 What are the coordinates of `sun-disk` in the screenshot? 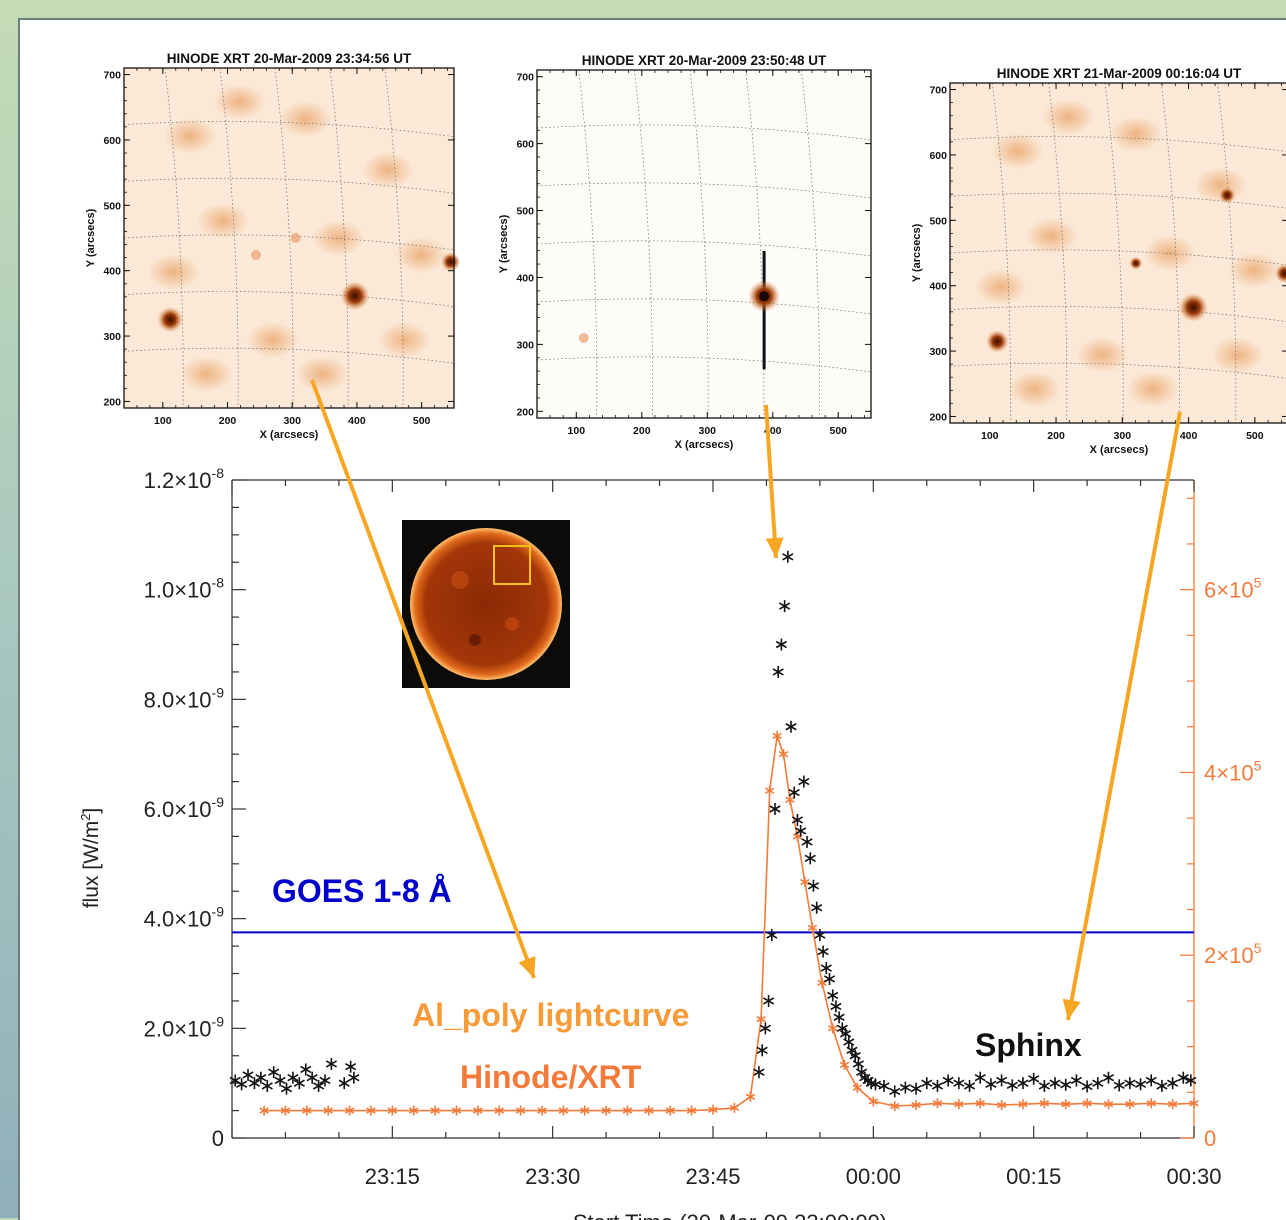 It's located at (486, 604).